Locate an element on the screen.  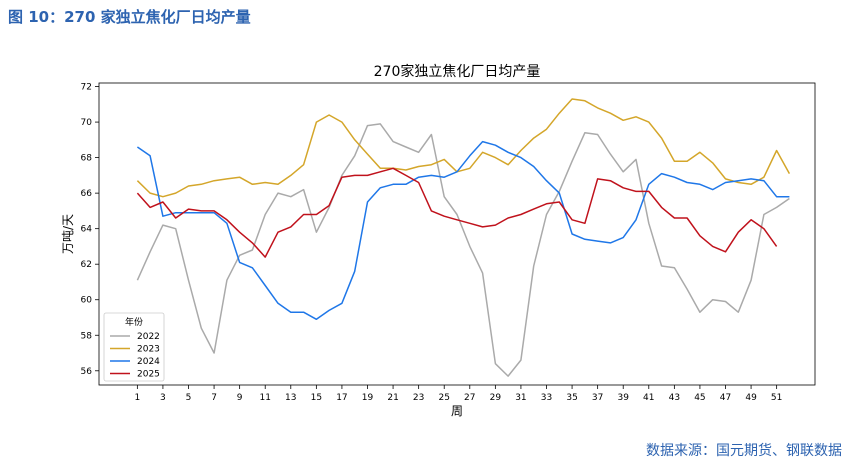
x-tick-label: 51 is located at coordinates (776, 398).